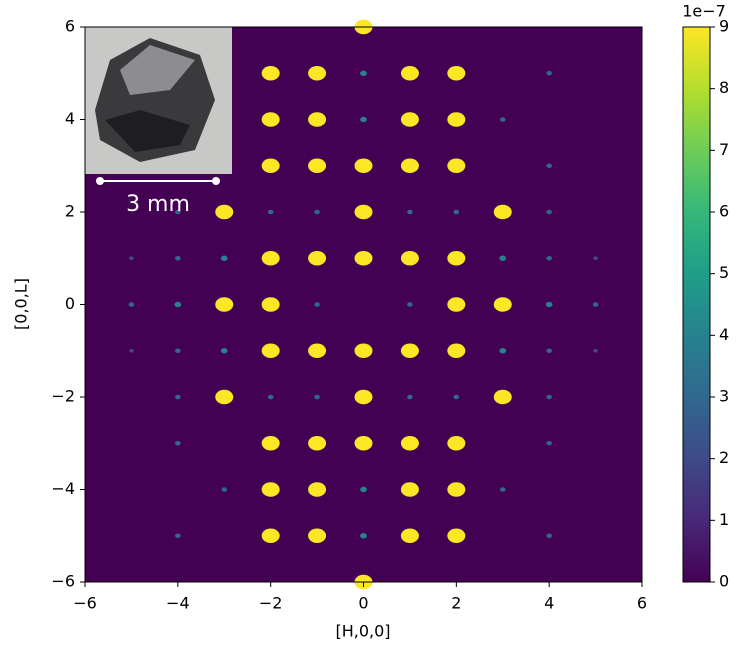  I want to click on y-tick-label: 0, so click(70, 303).